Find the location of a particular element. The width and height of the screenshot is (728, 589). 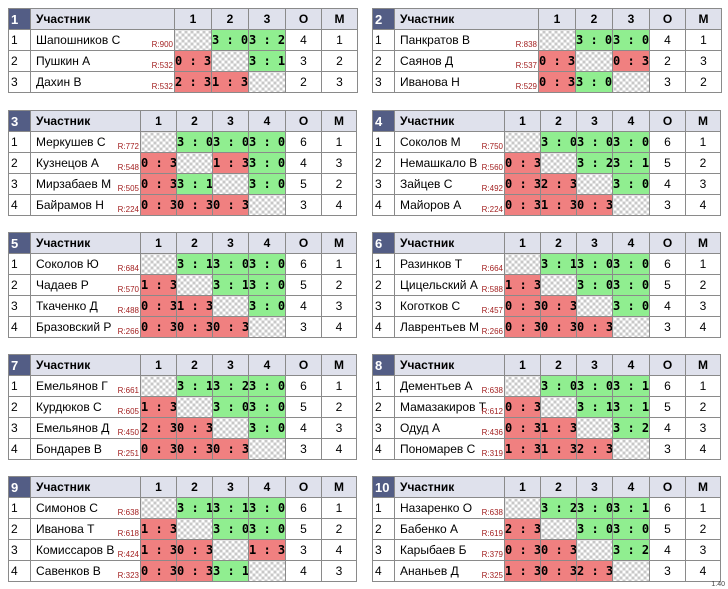

group-number: 3 is located at coordinates (19, 121).